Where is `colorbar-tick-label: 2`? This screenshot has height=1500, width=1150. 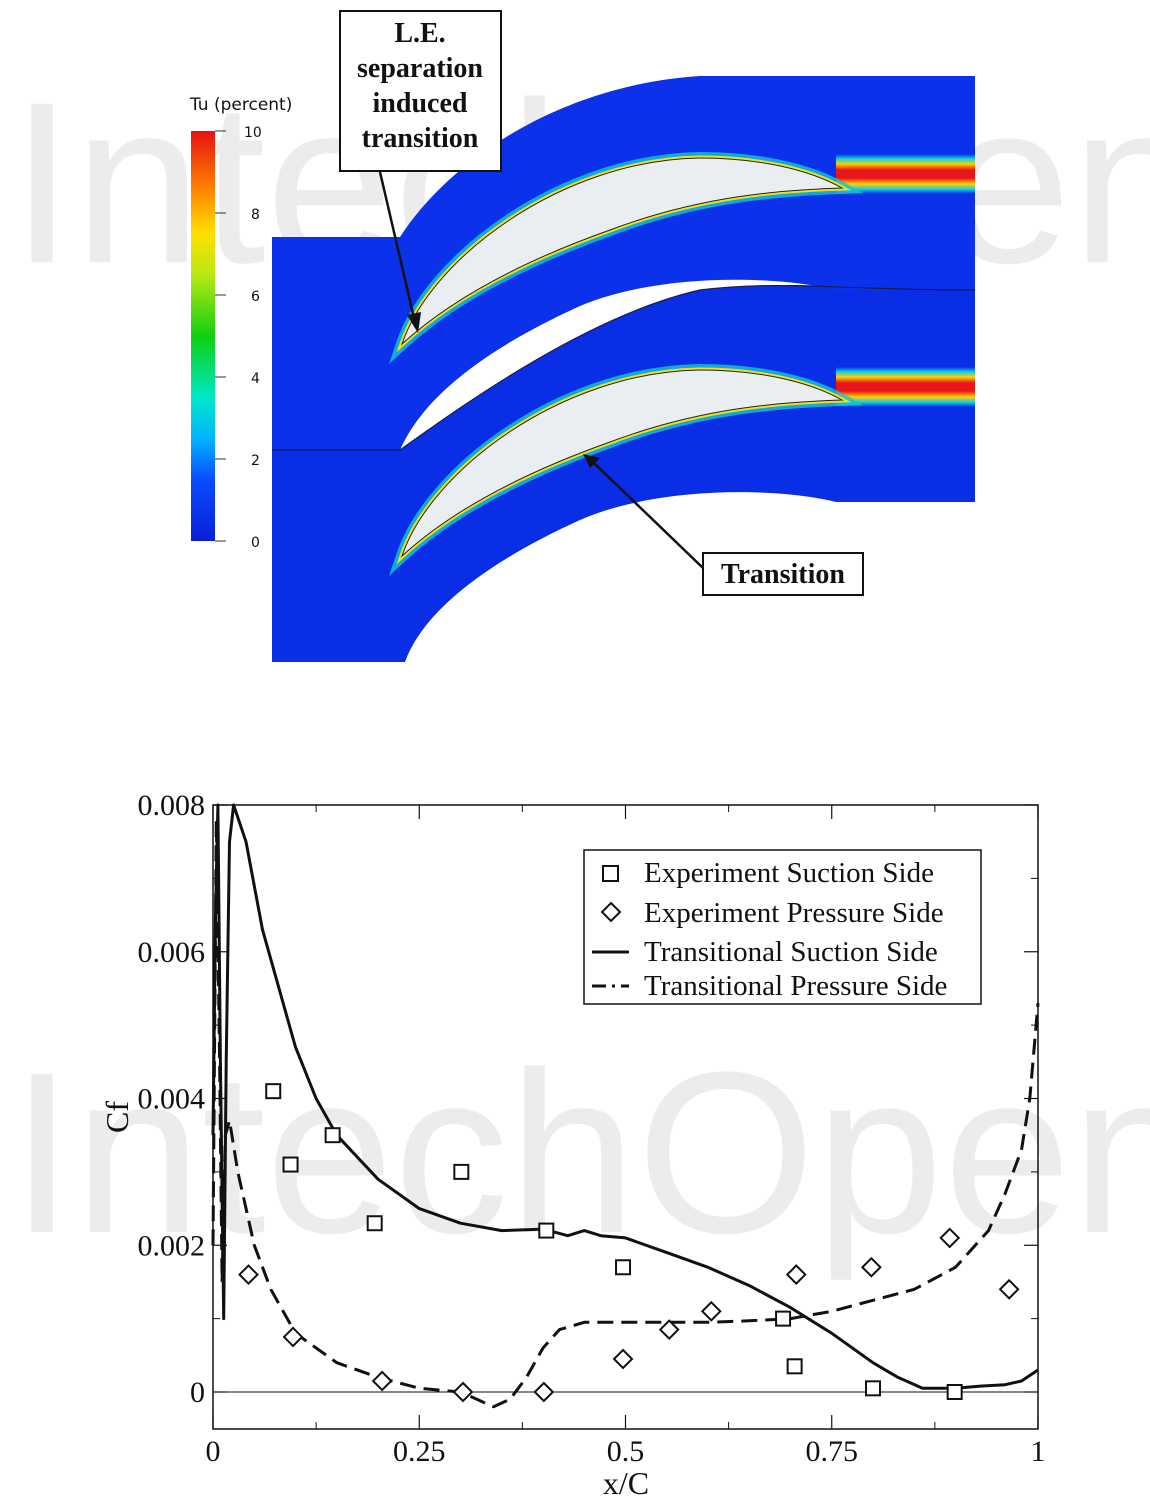 colorbar-tick-label: 2 is located at coordinates (255, 461).